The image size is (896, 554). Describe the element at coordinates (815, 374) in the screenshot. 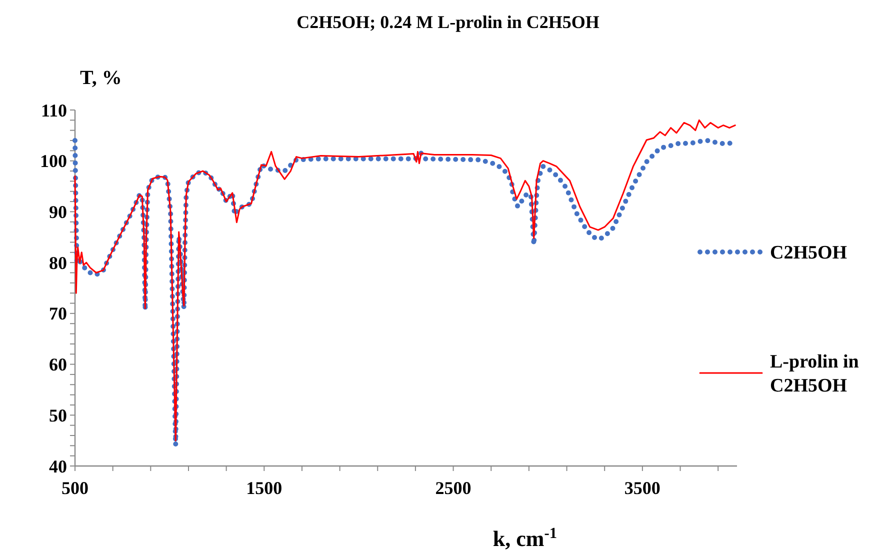

I see `legend-label: L-prolin in C2H5OH` at that location.